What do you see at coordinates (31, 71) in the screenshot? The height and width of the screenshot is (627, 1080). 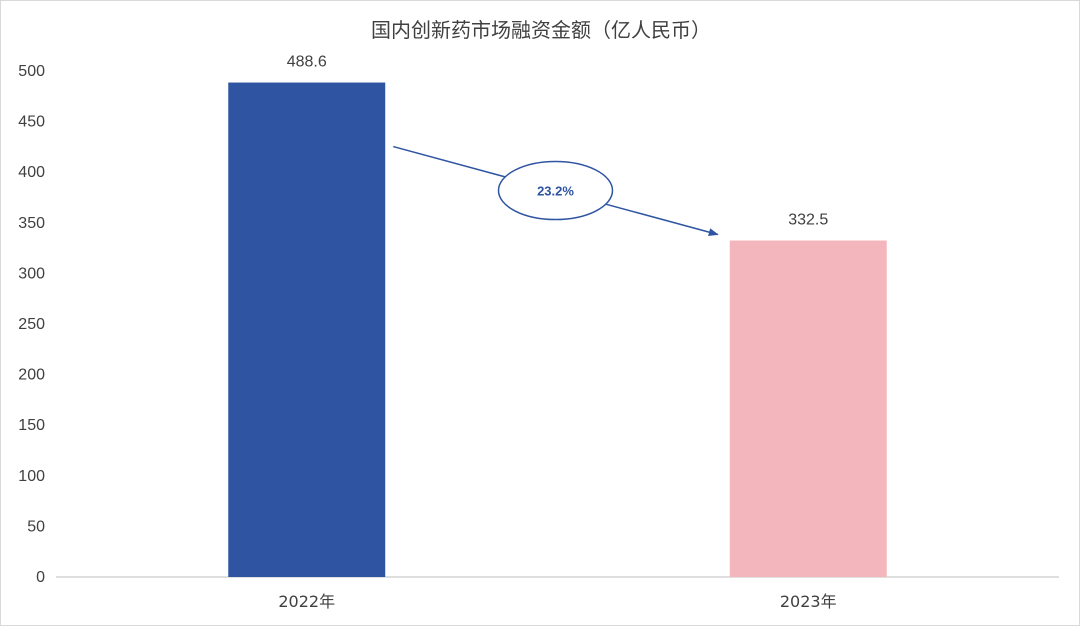 I see `y-tick-label: 500` at bounding box center [31, 71].